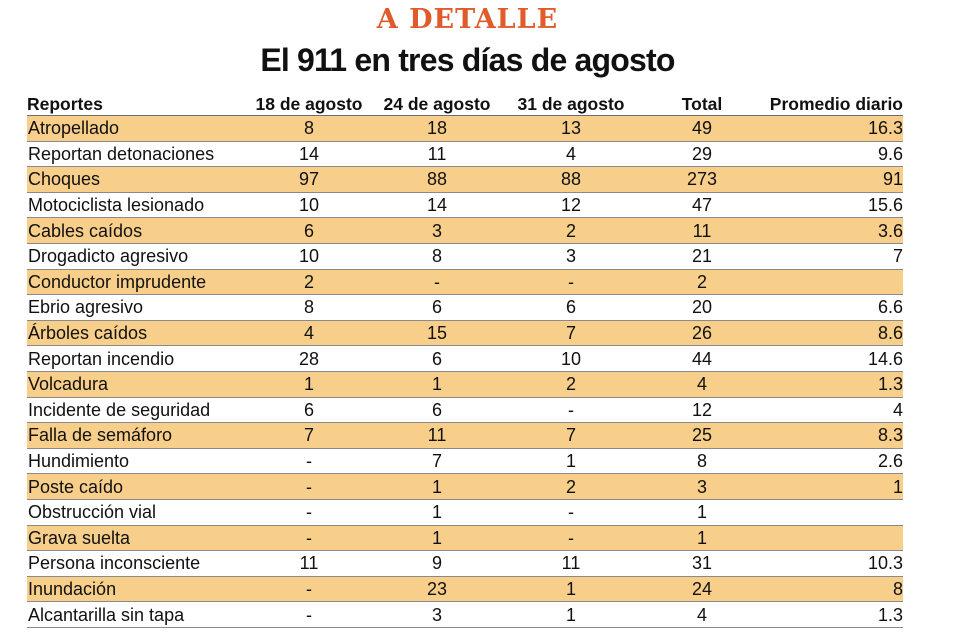 The image size is (958, 642). What do you see at coordinates (571, 358) in the screenshot?
I see `value-31-agosto-cell: 10` at bounding box center [571, 358].